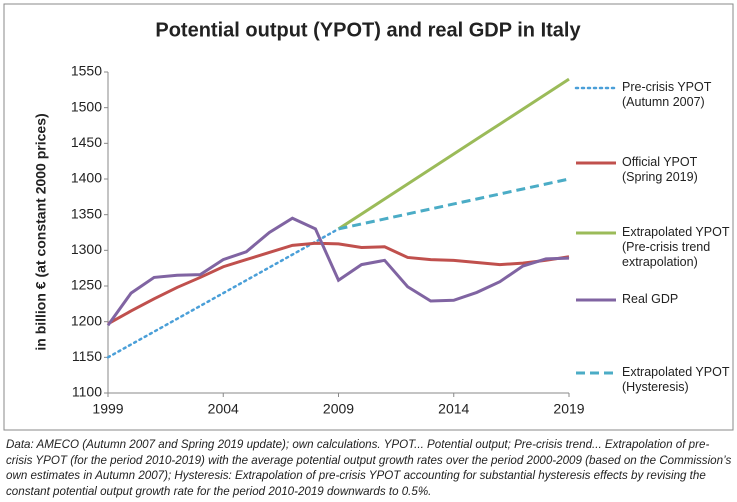 This screenshot has height=502, width=737. I want to click on y-tick-label: 1400, so click(86, 178).